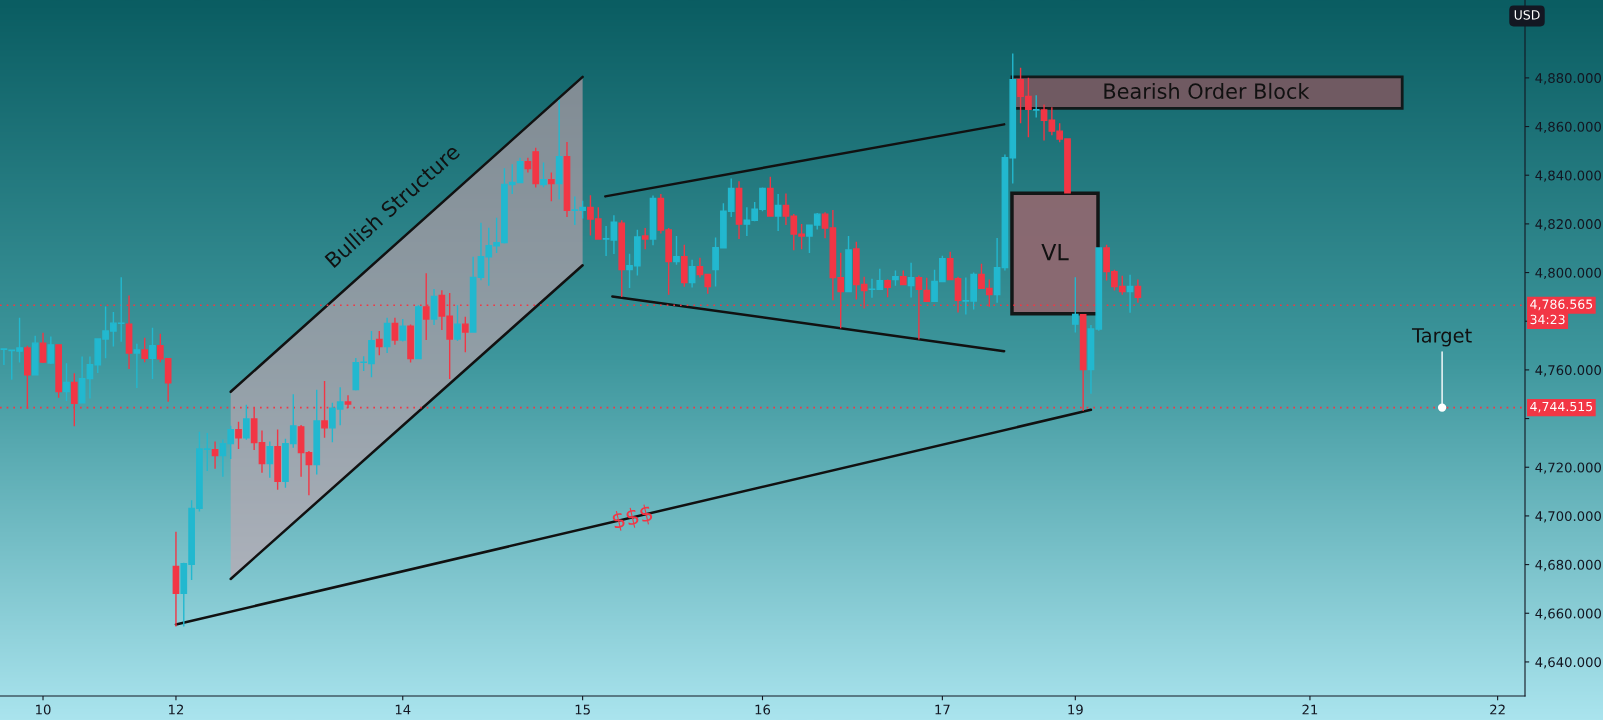 The width and height of the screenshot is (1603, 720). What do you see at coordinates (1568, 273) in the screenshot?
I see `y-tick-label: 4,800.000` at bounding box center [1568, 273].